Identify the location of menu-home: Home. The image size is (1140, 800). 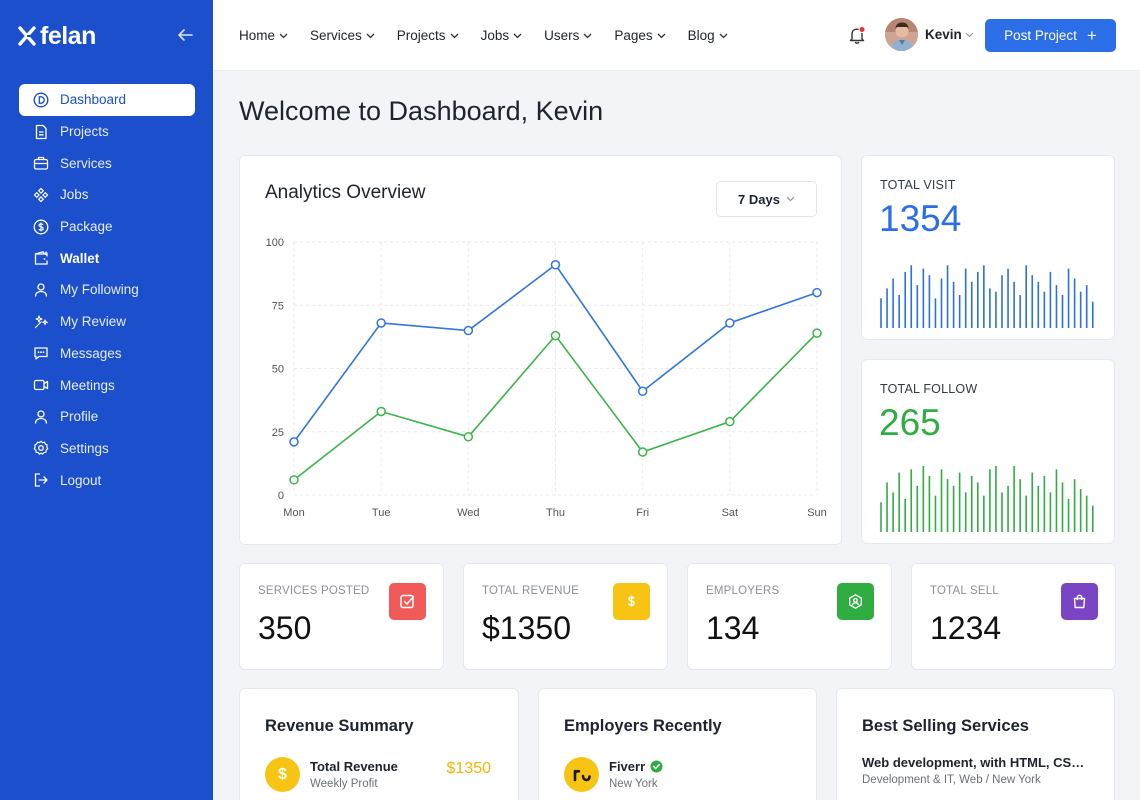
(263, 35).